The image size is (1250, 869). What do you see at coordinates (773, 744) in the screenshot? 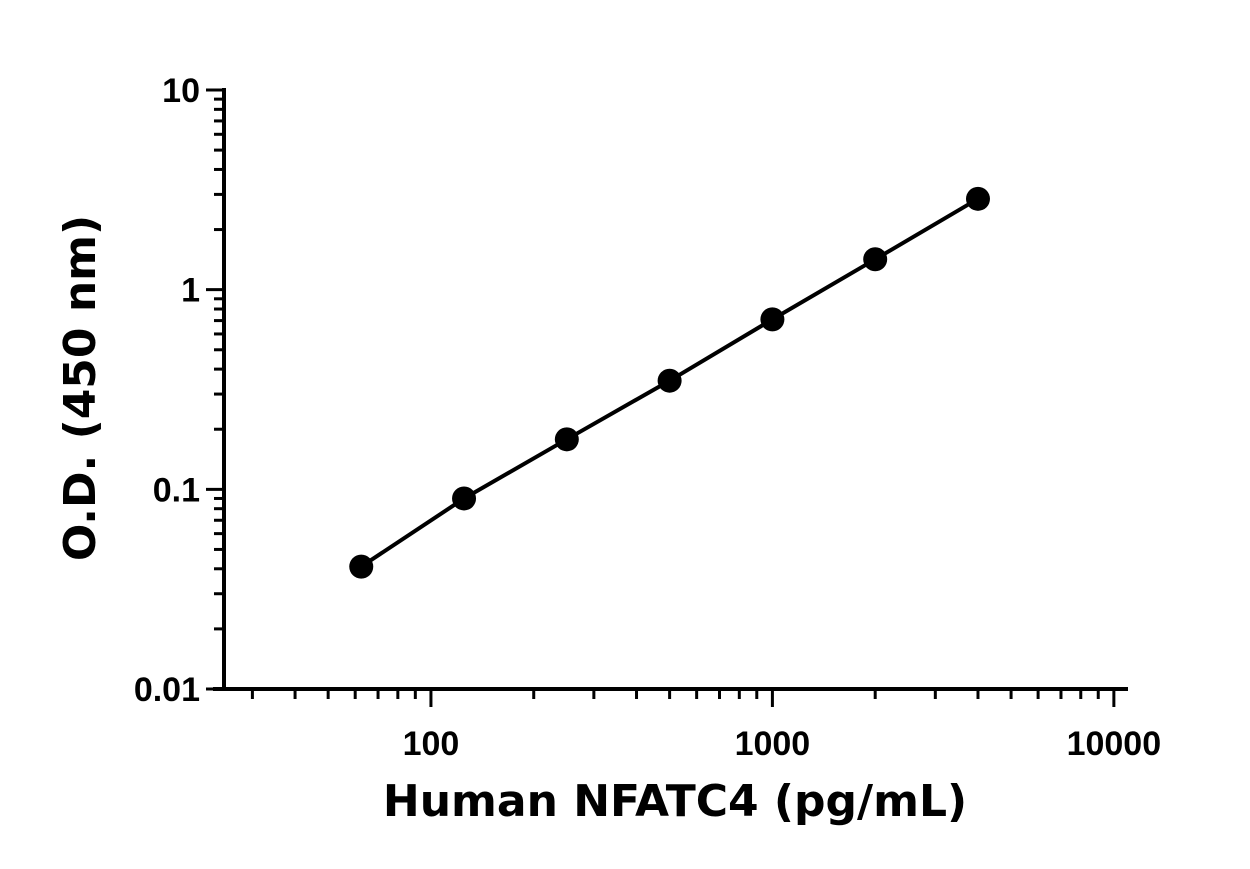
I see `x-tick-label: 1000` at bounding box center [773, 744].